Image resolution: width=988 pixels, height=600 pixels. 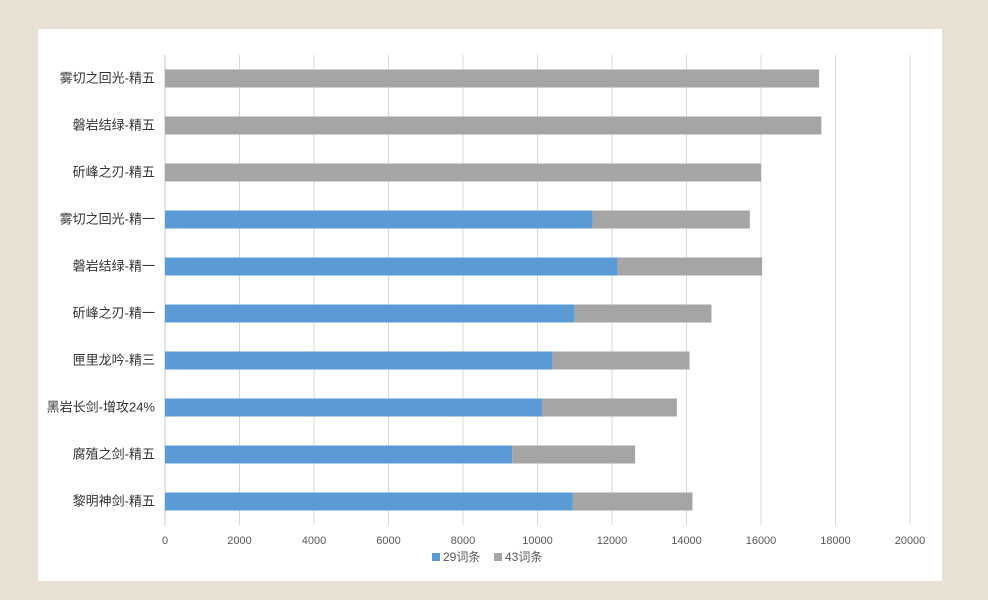 I want to click on bar-series2-row1, so click(x=492, y=78).